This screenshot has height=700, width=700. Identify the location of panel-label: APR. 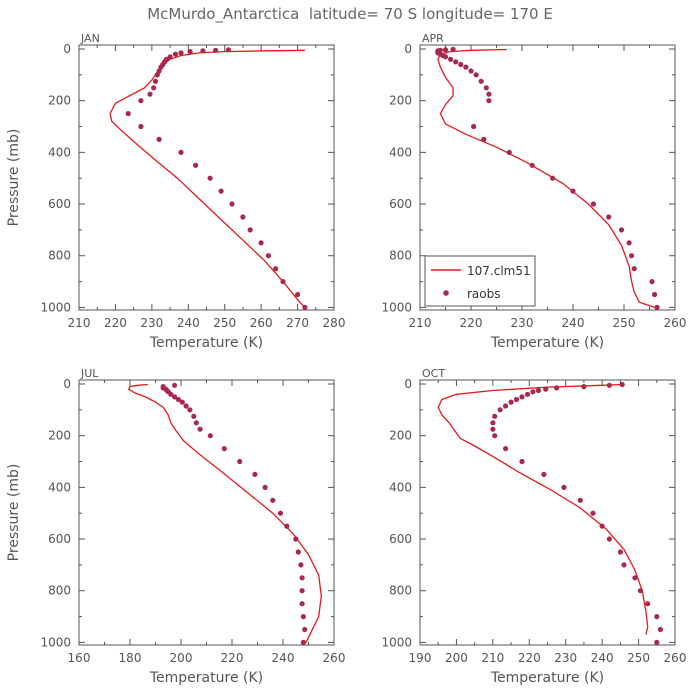
(433, 38).